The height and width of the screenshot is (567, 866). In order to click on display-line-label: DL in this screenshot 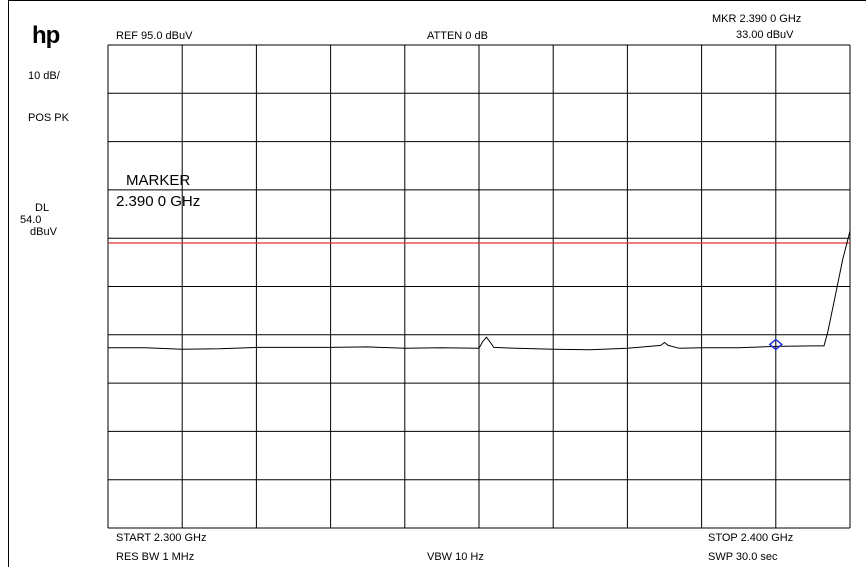, I will do `click(42, 208)`.